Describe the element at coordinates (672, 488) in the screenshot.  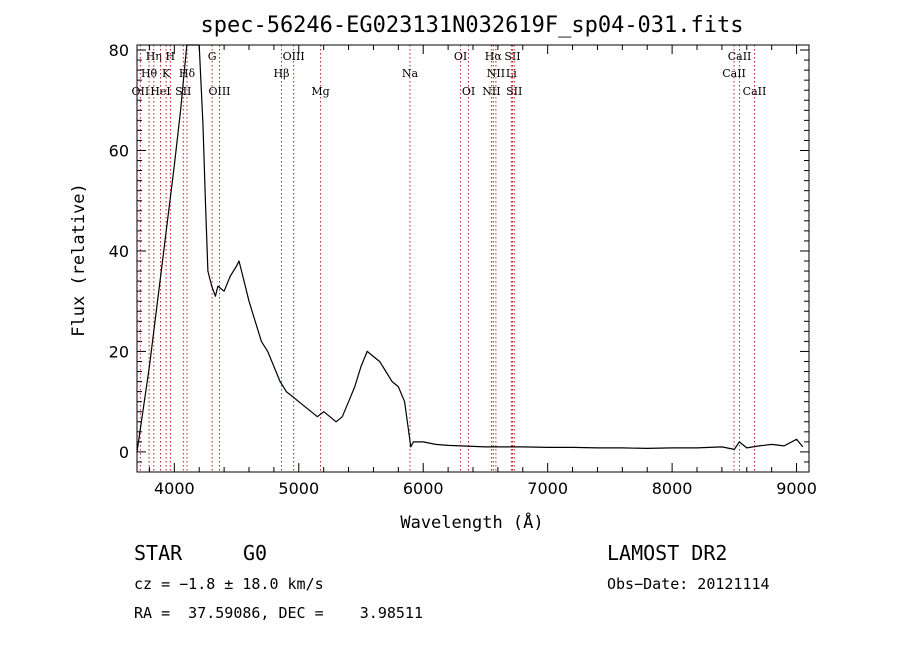
I see `x-tick-label: 8000` at that location.